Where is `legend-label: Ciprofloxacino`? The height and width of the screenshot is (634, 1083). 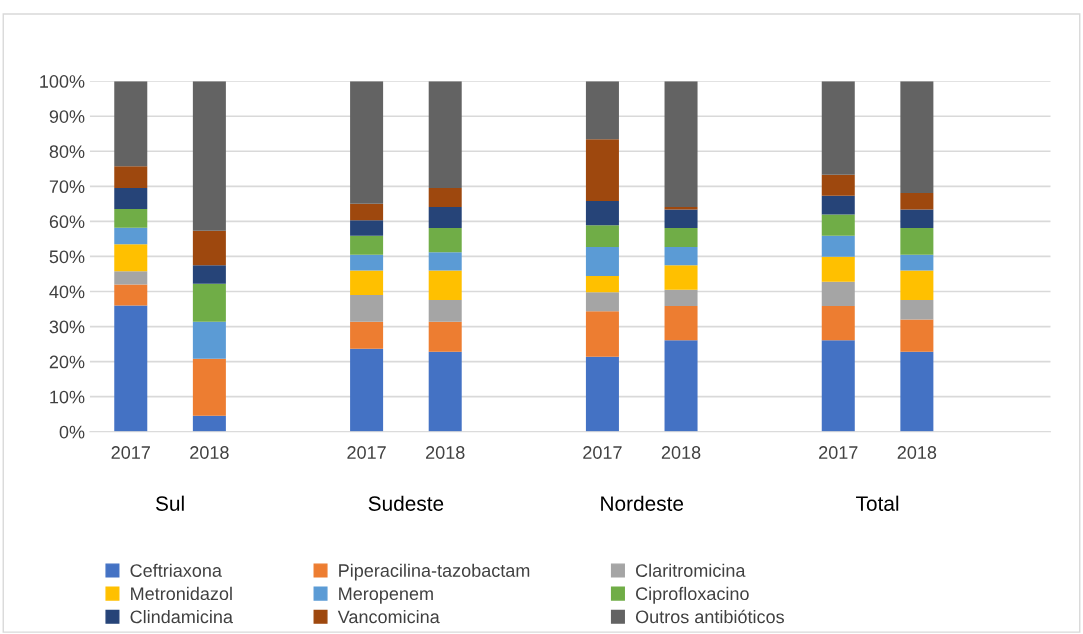
legend-label: Ciprofloxacino is located at coordinates (692, 595).